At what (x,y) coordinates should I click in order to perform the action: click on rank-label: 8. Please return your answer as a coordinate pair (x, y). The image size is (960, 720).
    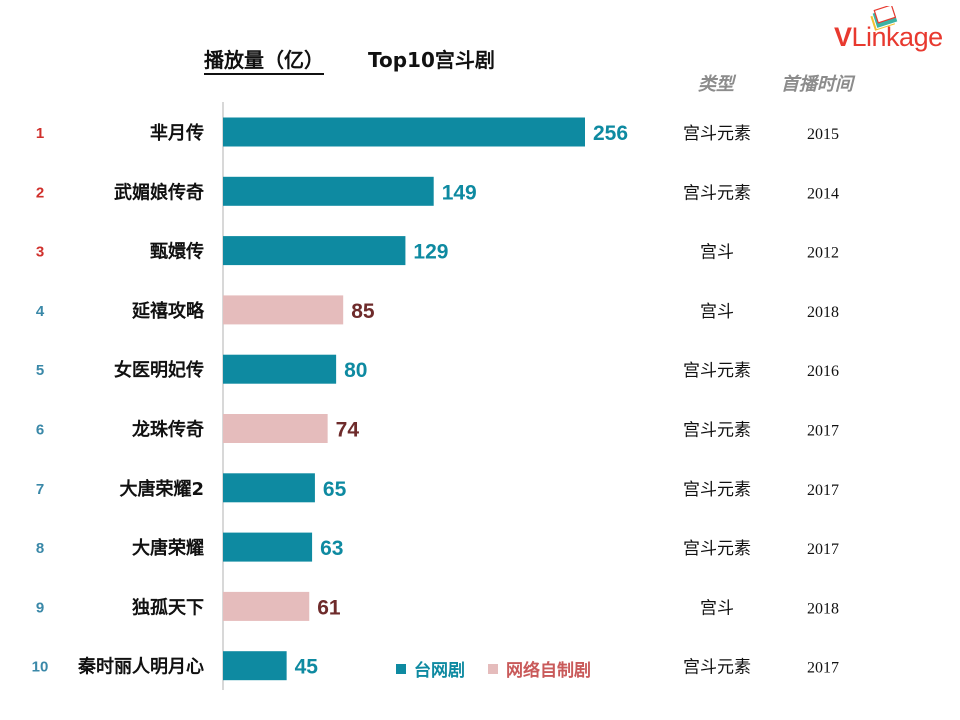
    Looking at the image, I should click on (40, 548).